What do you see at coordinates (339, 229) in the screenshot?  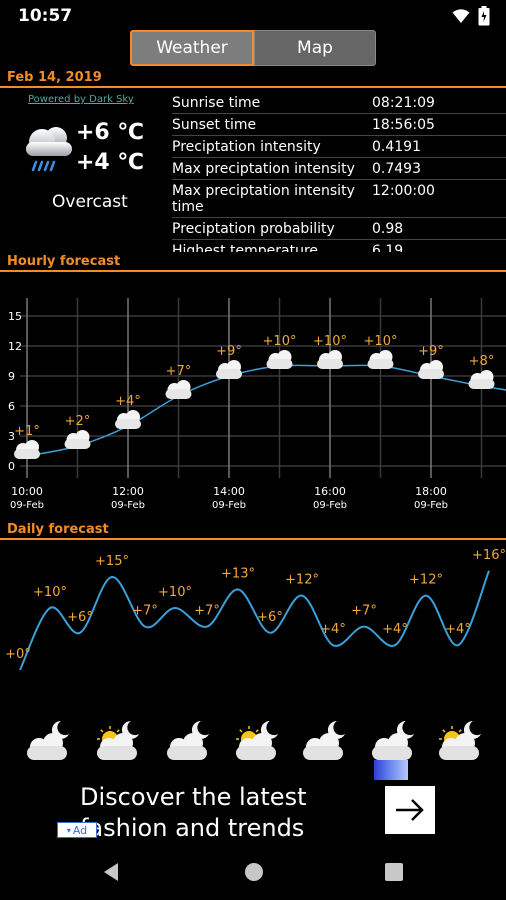 I see `stat-row: Preciptation probability 0.98` at bounding box center [339, 229].